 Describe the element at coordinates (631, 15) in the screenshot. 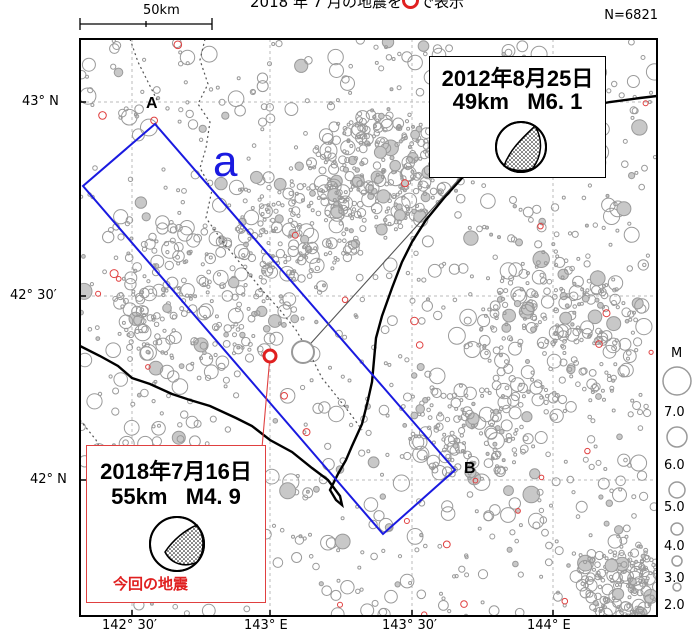

I see `event-count: N=6821` at that location.